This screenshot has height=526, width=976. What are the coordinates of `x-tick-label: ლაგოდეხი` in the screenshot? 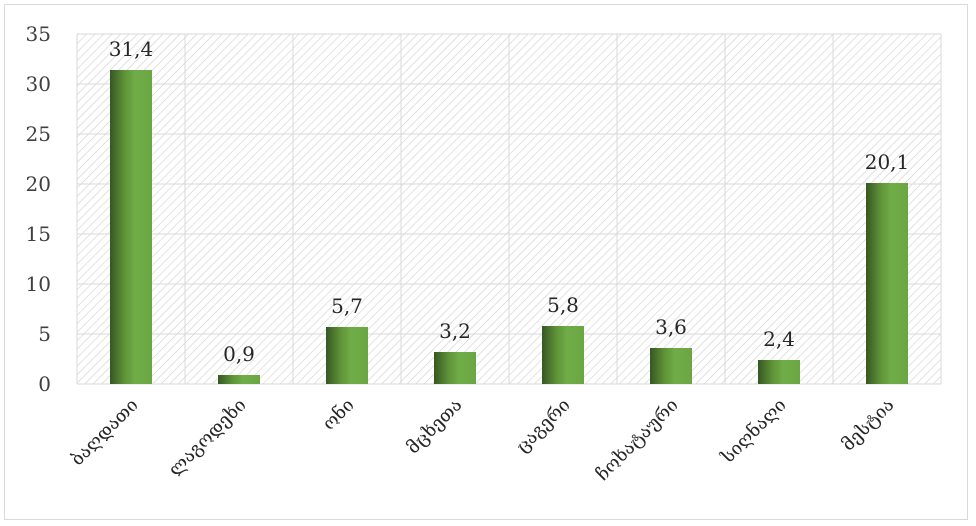 It's located at (208, 438).